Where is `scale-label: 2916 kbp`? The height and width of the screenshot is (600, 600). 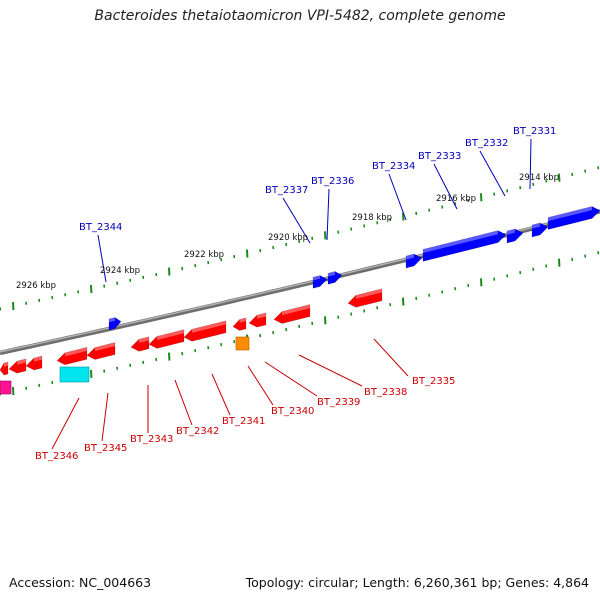
scale-label: 2916 kbp is located at coordinates (456, 199).